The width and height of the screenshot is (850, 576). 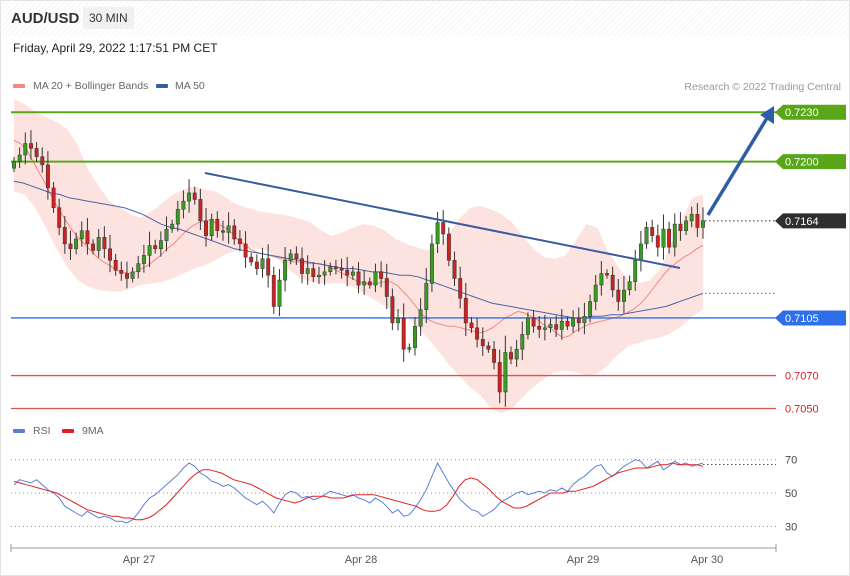 I want to click on trendline, so click(x=442, y=220).